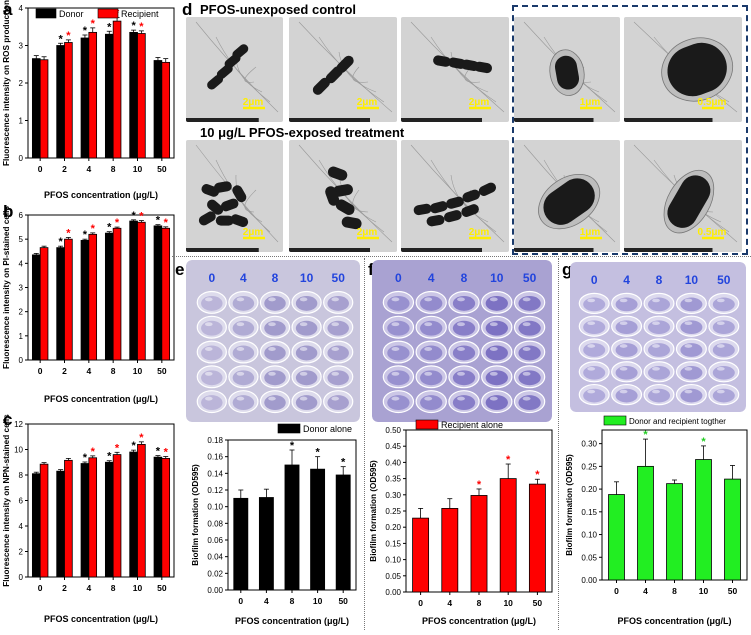  Describe the element at coordinates (18, 424) in the screenshot. I see `y-tick-label: 12` at that location.